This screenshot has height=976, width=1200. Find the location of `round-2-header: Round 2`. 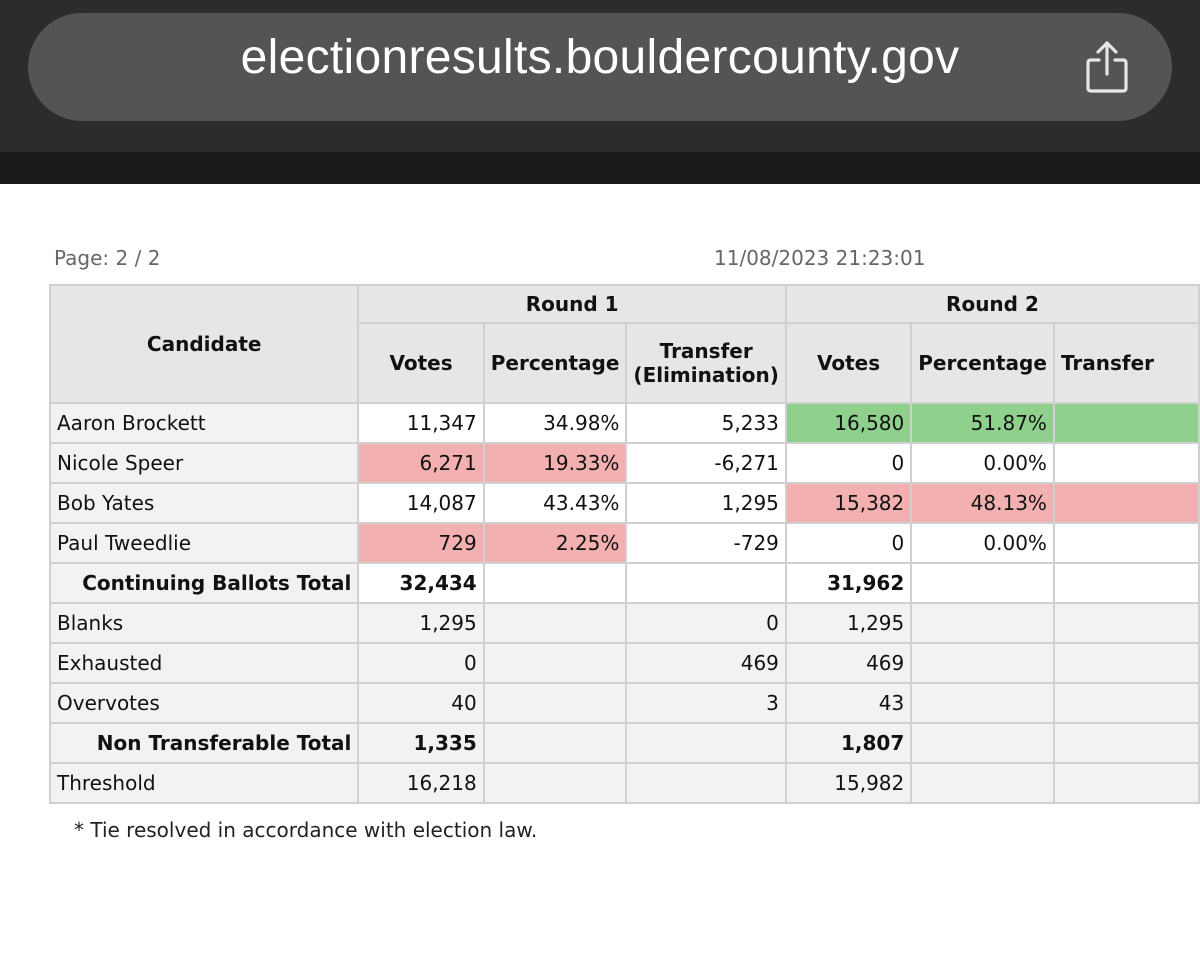

round-2-header: Round 2 is located at coordinates (992, 304).